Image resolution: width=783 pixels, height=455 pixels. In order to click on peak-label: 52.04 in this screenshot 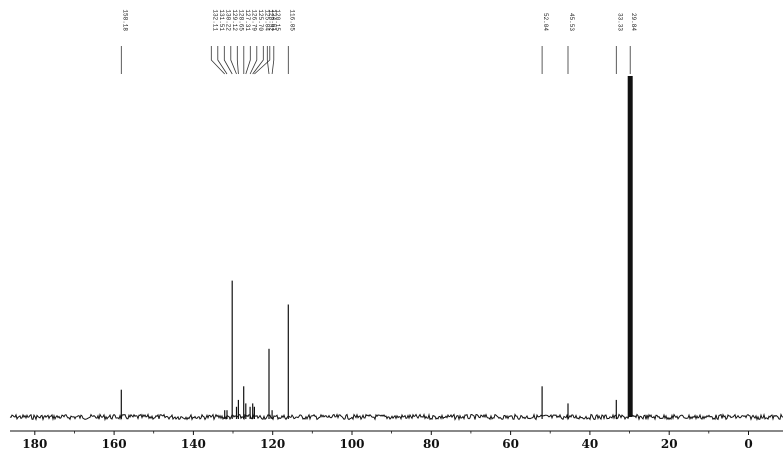, I will do `click(545, 22)`.